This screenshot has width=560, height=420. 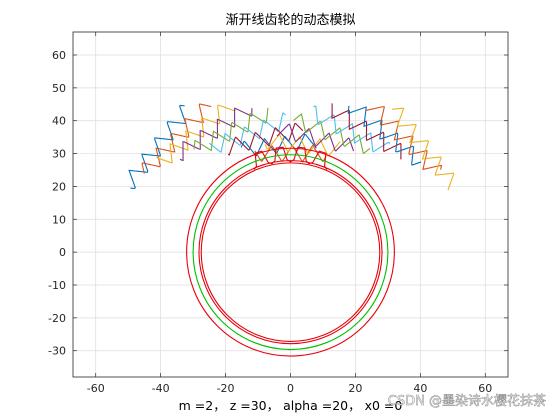 What do you see at coordinates (59, 55) in the screenshot?
I see `y-tick-label: 60` at bounding box center [59, 55].